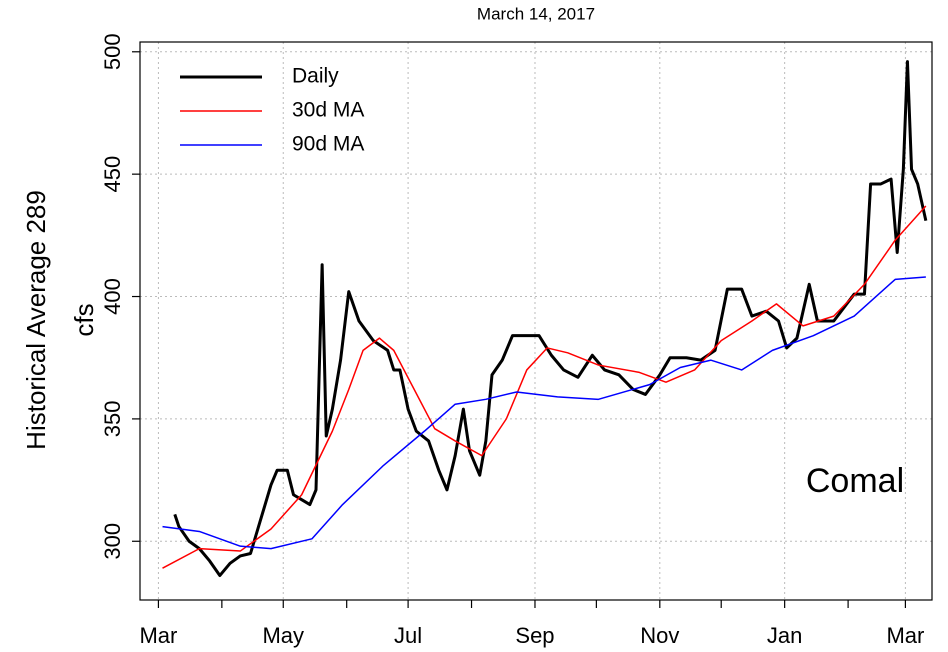 The height and width of the screenshot is (652, 948). Describe the element at coordinates (855, 481) in the screenshot. I see `annotation: Comal` at that location.